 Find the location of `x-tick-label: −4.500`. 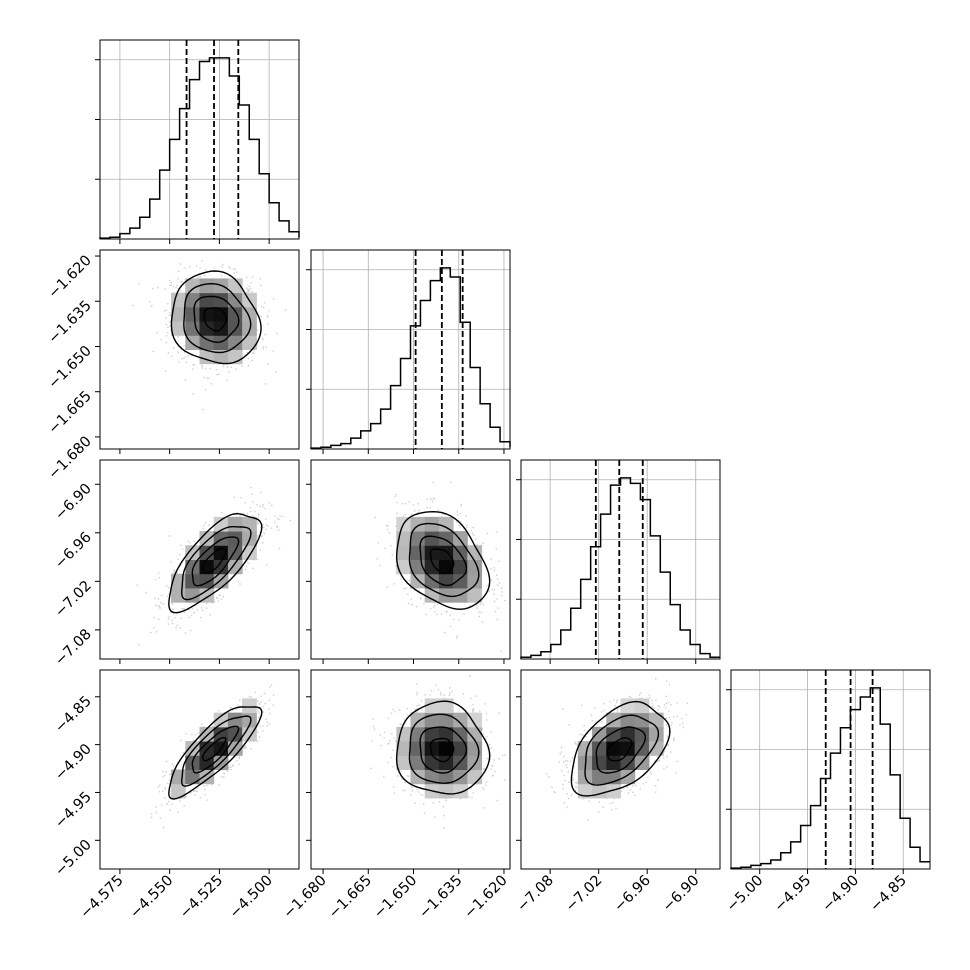

x-tick-label: −4.500 is located at coordinates (251, 897).